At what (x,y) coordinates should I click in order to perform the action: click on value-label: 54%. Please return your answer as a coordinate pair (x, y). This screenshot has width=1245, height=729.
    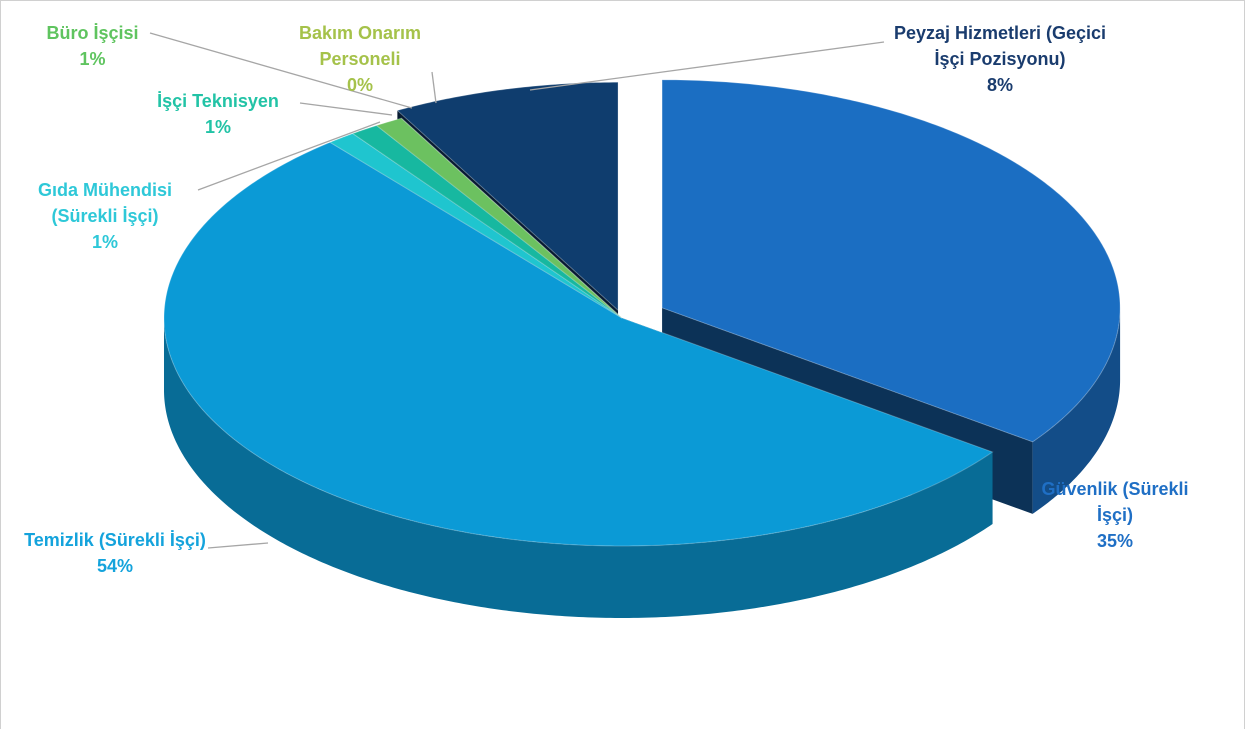
    Looking at the image, I should click on (115, 566).